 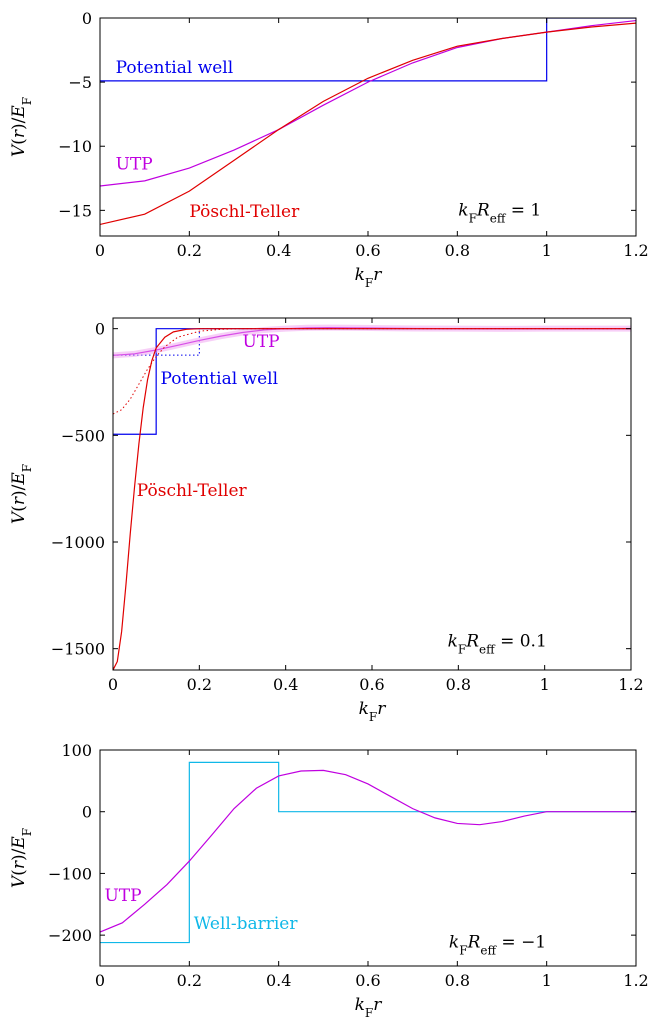 What do you see at coordinates (70, 873) in the screenshot?
I see `y-tick-label: −100` at bounding box center [70, 873].